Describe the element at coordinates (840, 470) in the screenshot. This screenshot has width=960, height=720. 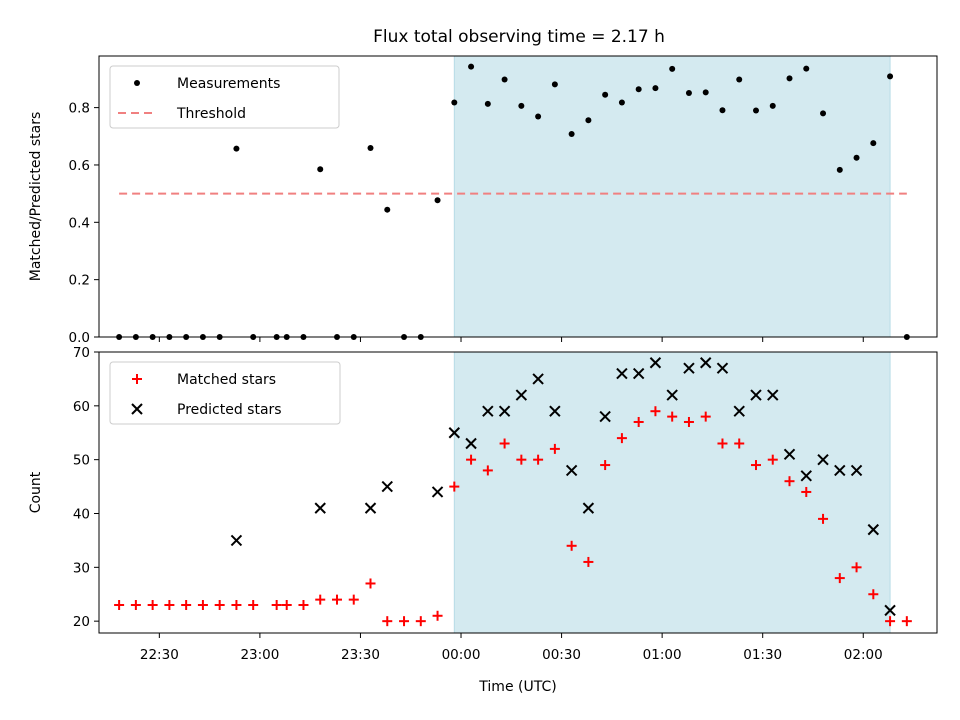
I see `predicted-stars-point-29-b` at that location.